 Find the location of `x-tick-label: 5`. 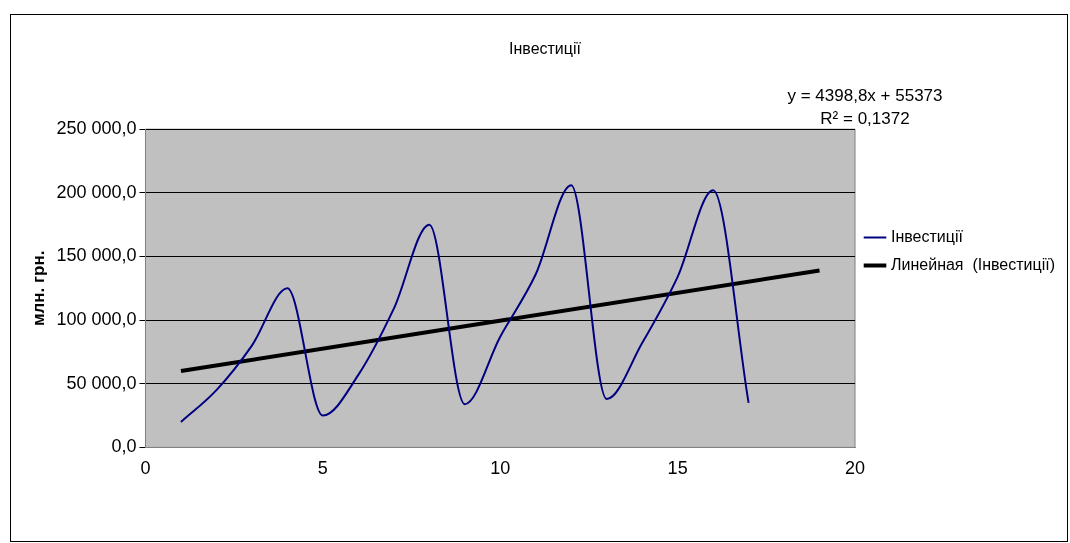

x-tick-label: 5 is located at coordinates (322, 468).